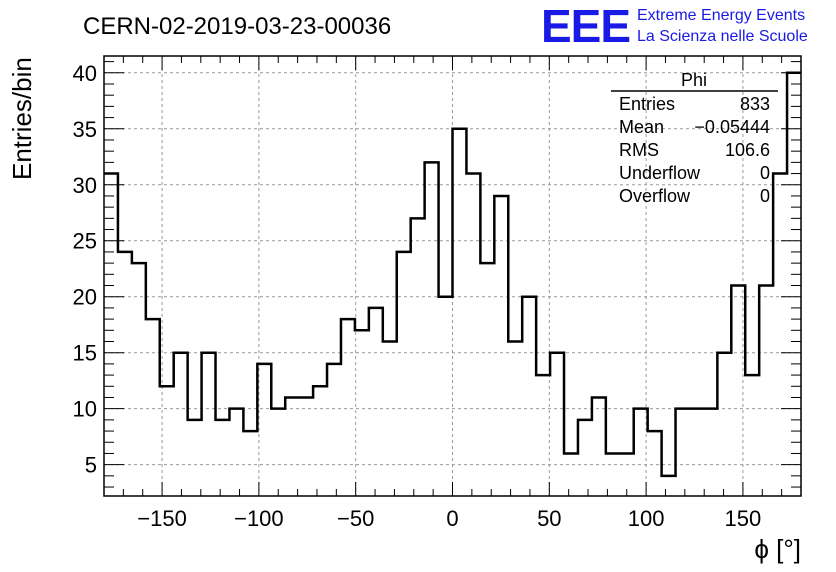  What do you see at coordinates (355, 518) in the screenshot?
I see `x-tick-label: −50` at bounding box center [355, 518].